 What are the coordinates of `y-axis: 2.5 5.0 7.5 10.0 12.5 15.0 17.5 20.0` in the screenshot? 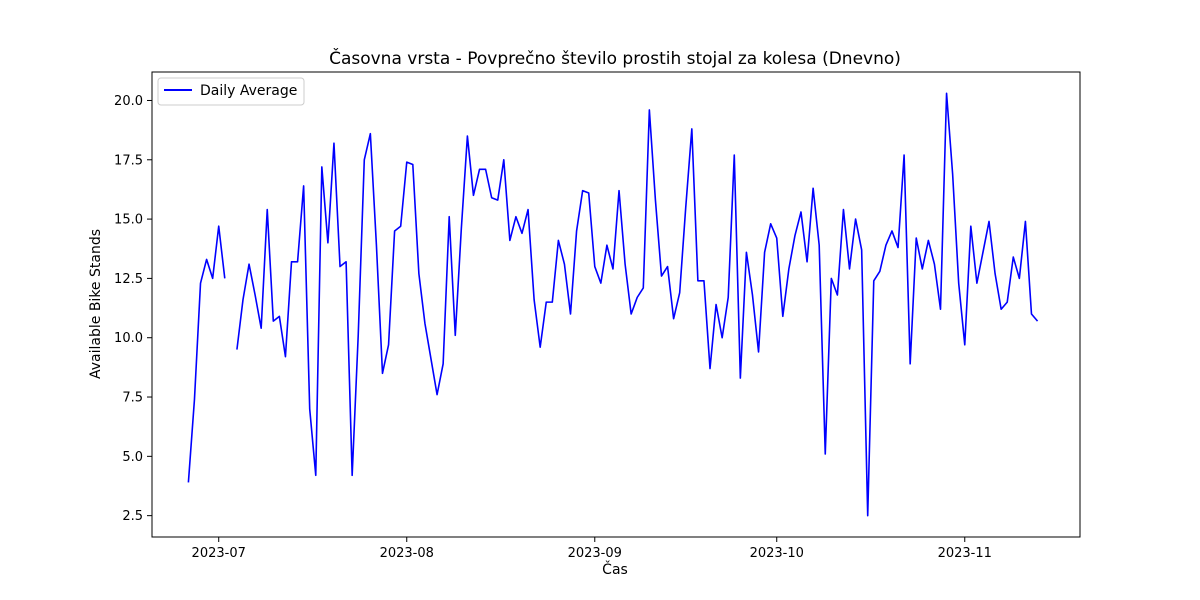 It's located at (133, 309).